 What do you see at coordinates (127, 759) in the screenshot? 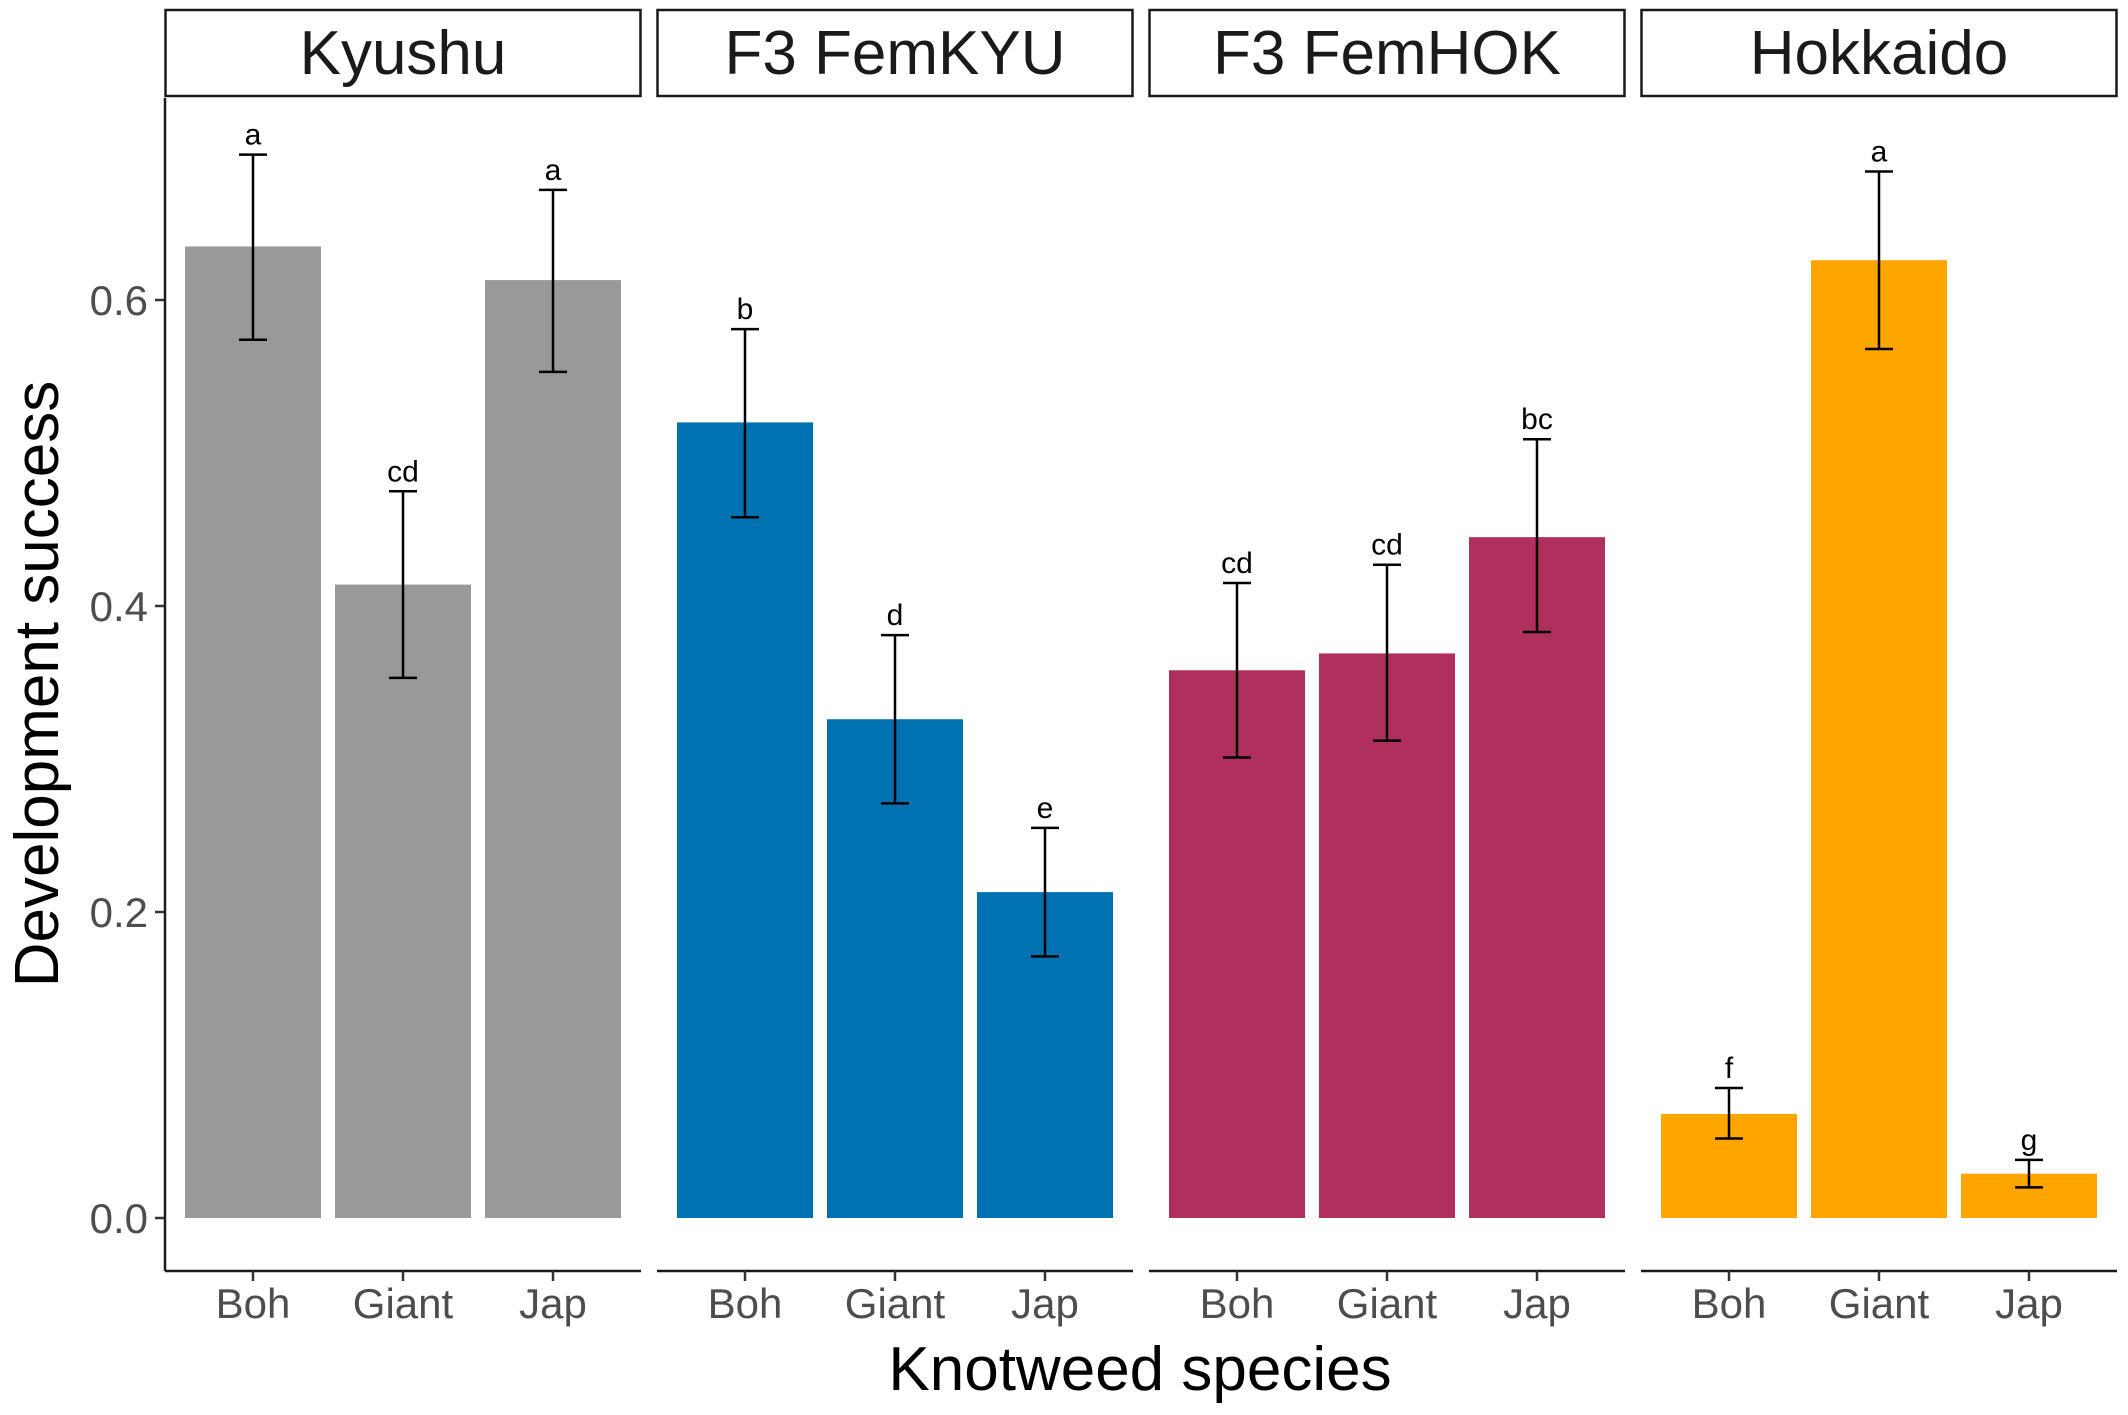
I see `y-axis: 0.0 0.2 0.4 0.6` at bounding box center [127, 759].